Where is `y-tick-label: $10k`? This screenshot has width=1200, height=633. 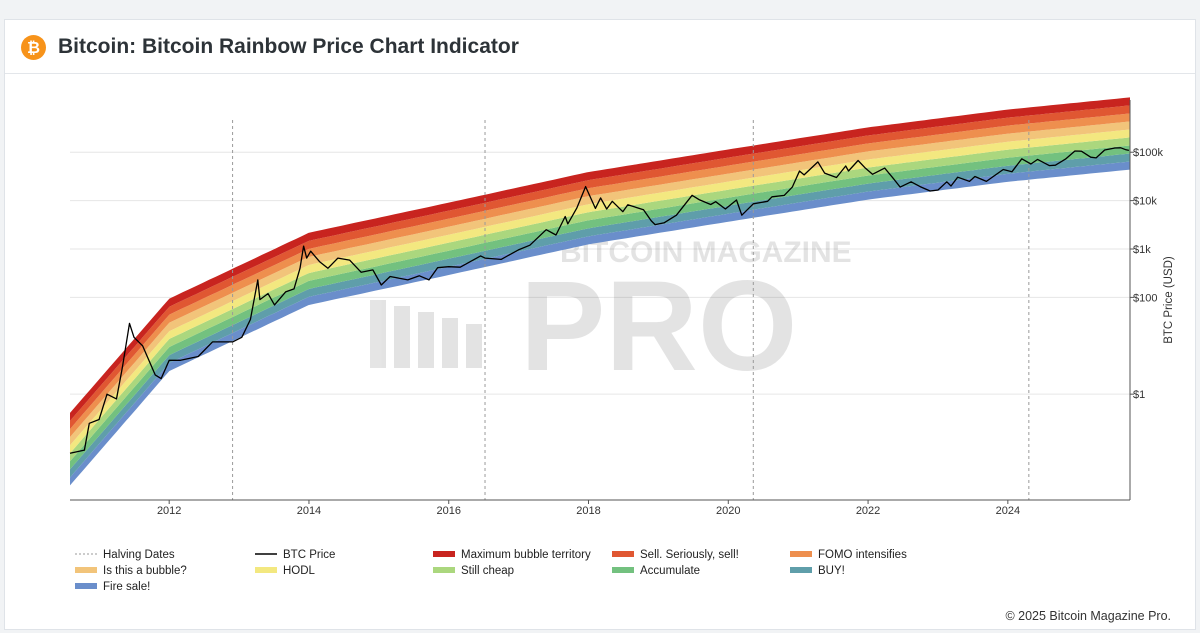
y-tick-label: $10k is located at coordinates (1145, 202).